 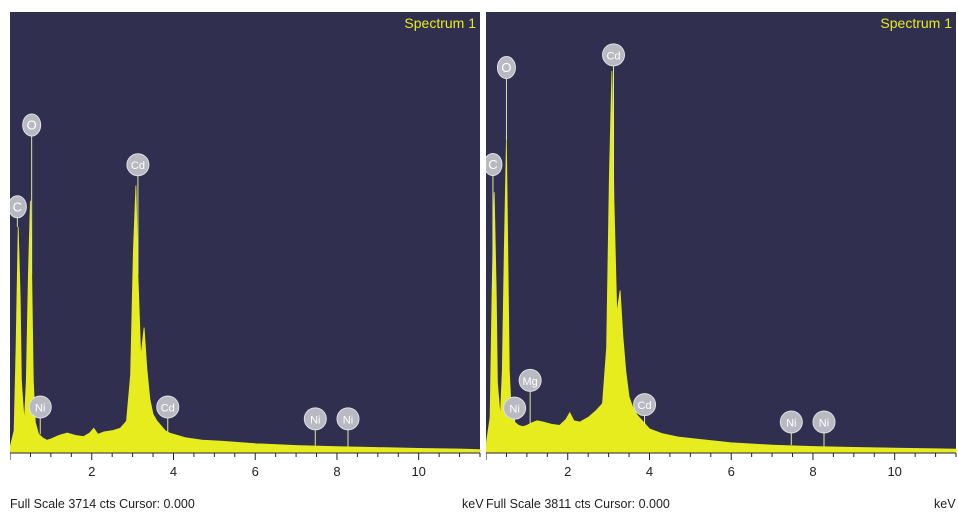 I want to click on full-scale-readout-right: Full Scale 3811 cts Cursor: 0.000, so click(x=578, y=504).